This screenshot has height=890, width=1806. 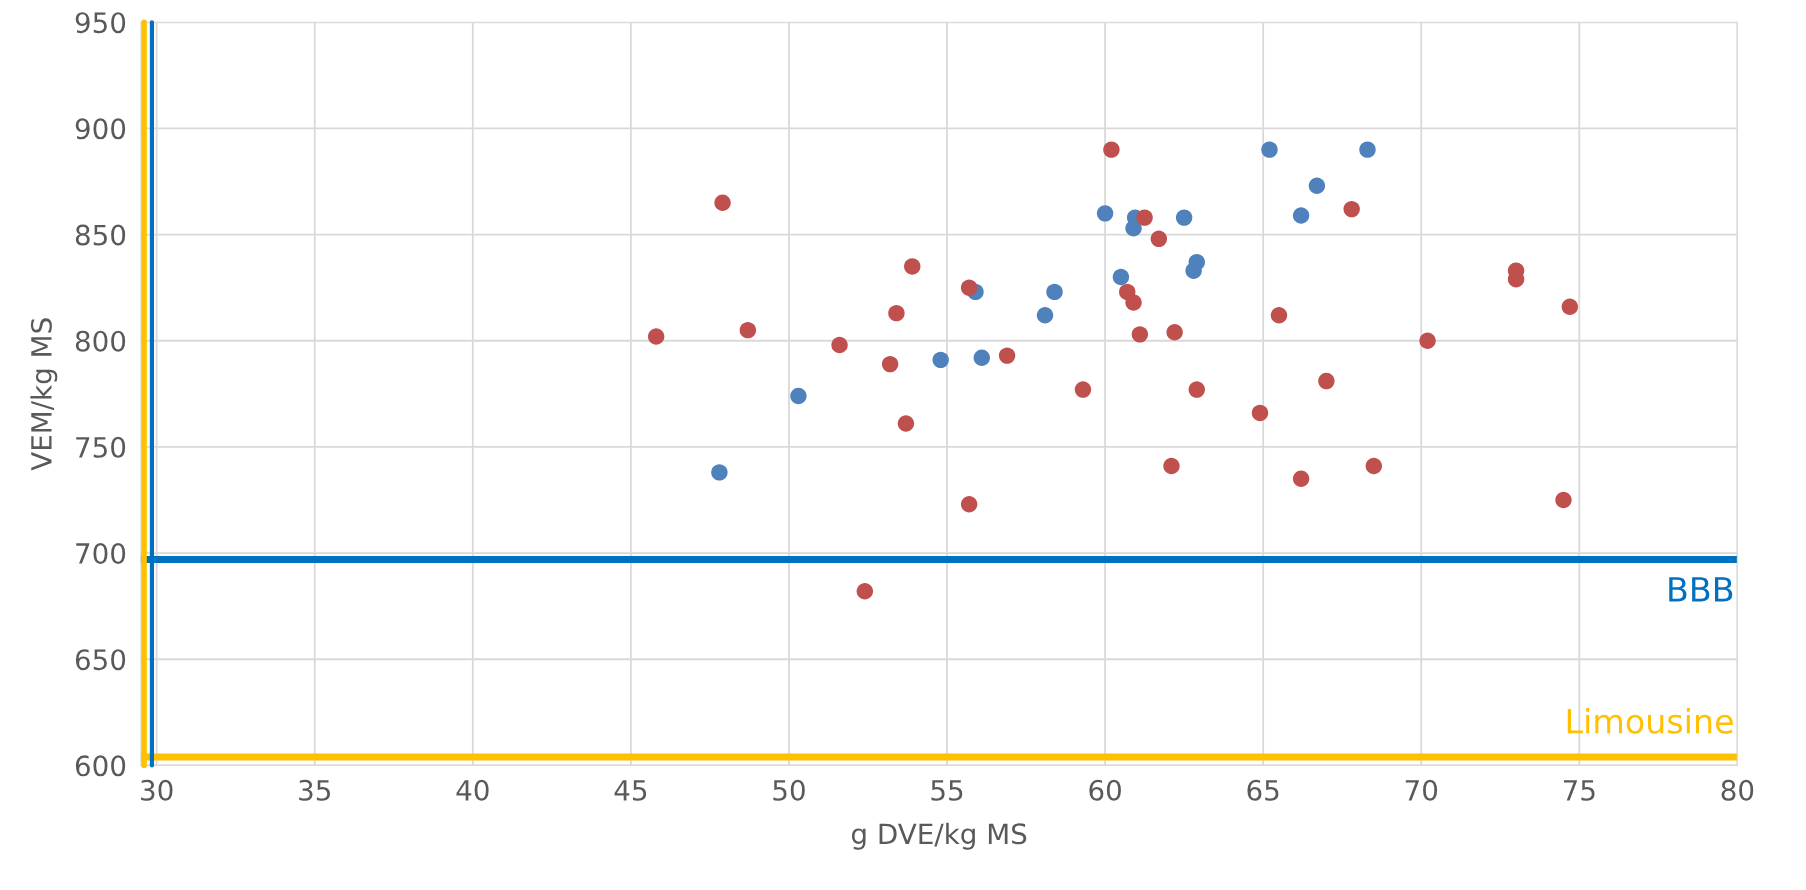 I want to click on x-tick-label: 60, so click(x=1105, y=790).